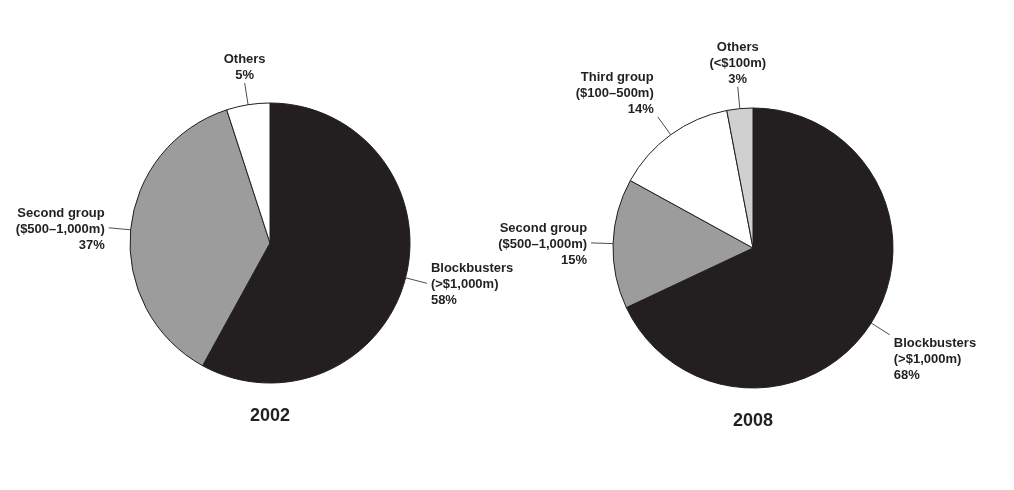  I want to click on data-label: 58%, so click(444, 300).